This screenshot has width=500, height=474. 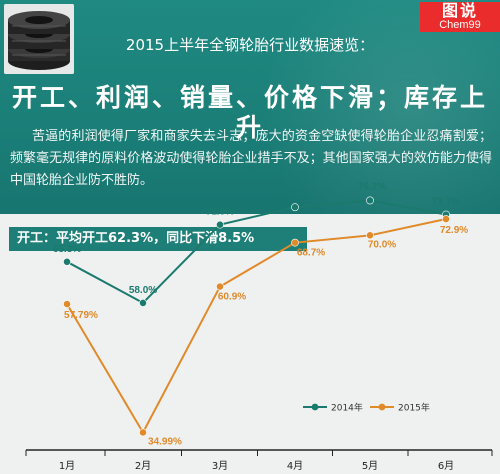 I want to click on tire-stack-image, so click(x=39, y=39).